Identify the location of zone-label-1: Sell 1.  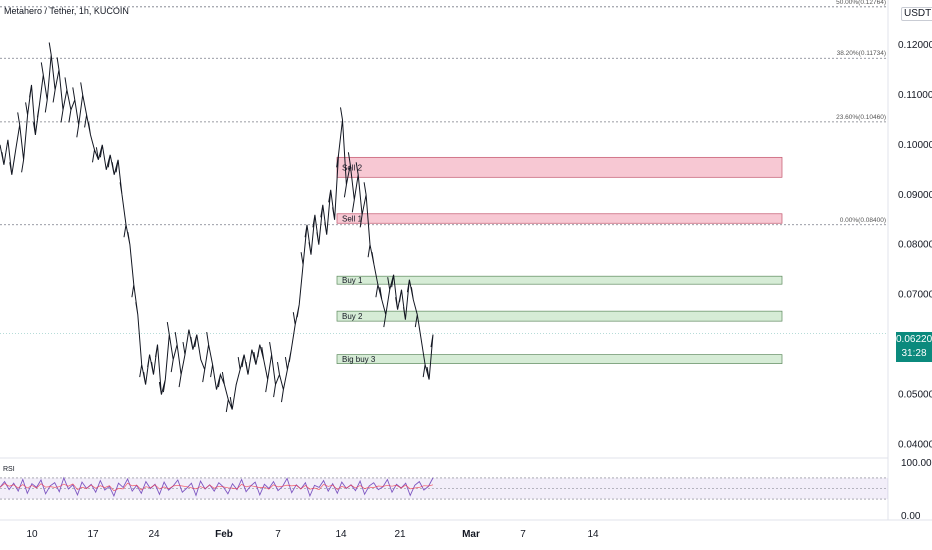
(352, 219).